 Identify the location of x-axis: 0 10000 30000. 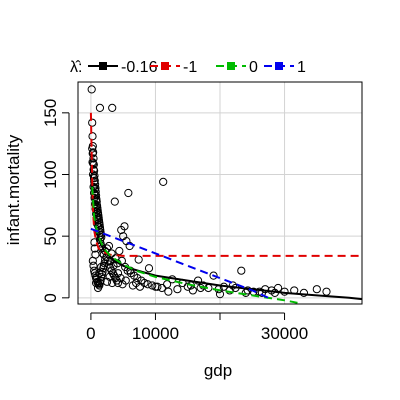
(197, 327).